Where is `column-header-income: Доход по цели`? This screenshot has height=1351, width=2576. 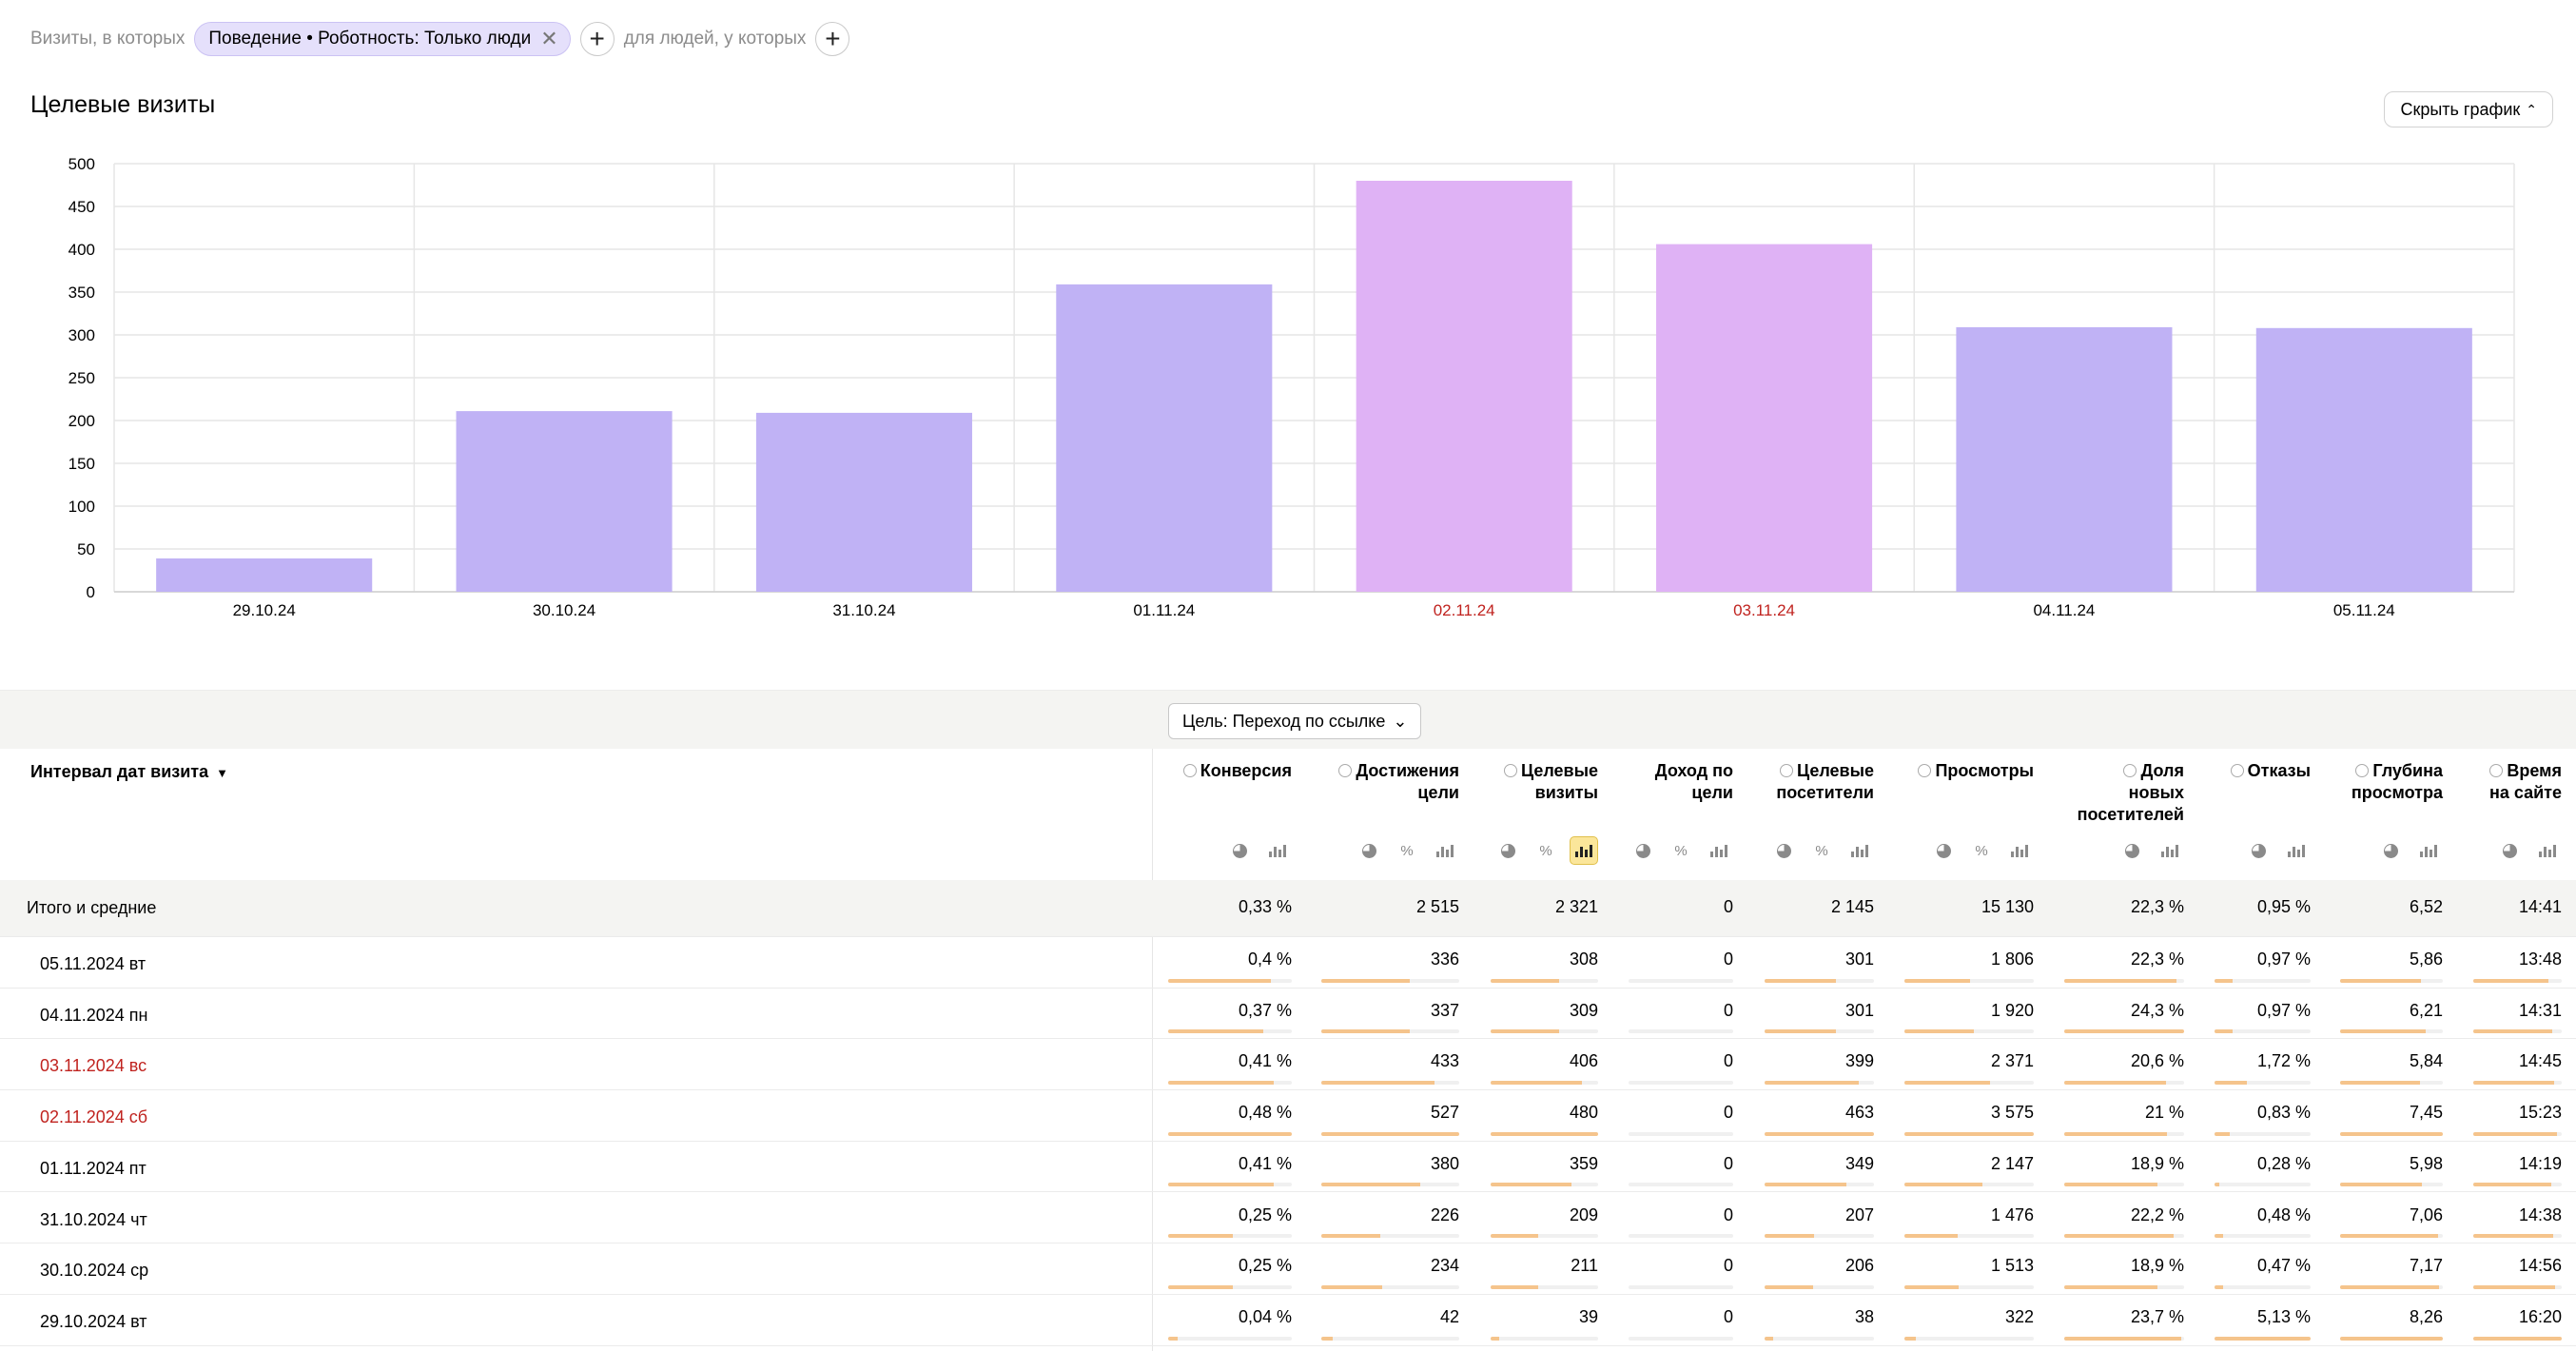 column-header-income: Доход по цели is located at coordinates (1694, 782).